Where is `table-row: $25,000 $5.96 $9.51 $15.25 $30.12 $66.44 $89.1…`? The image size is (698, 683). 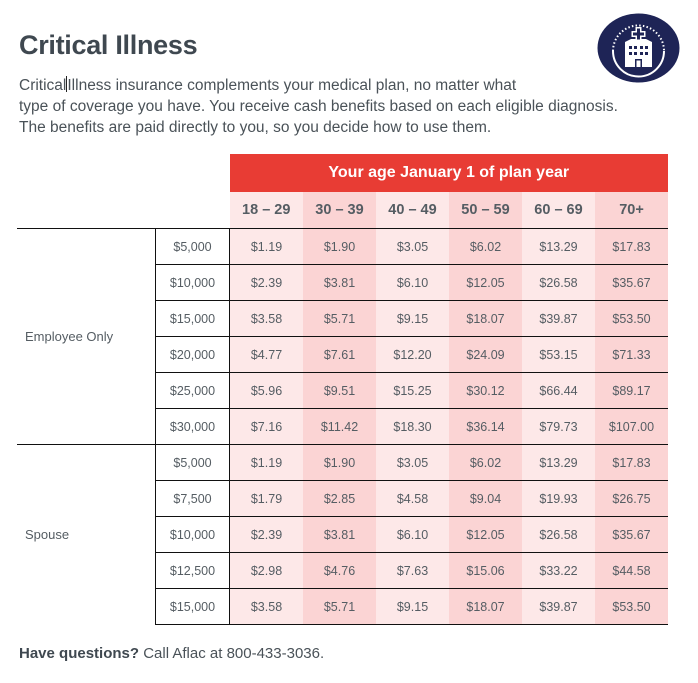 table-row: $25,000 $5.96 $9.51 $15.25 $30.12 $66.44 $89.1… is located at coordinates (342, 390).